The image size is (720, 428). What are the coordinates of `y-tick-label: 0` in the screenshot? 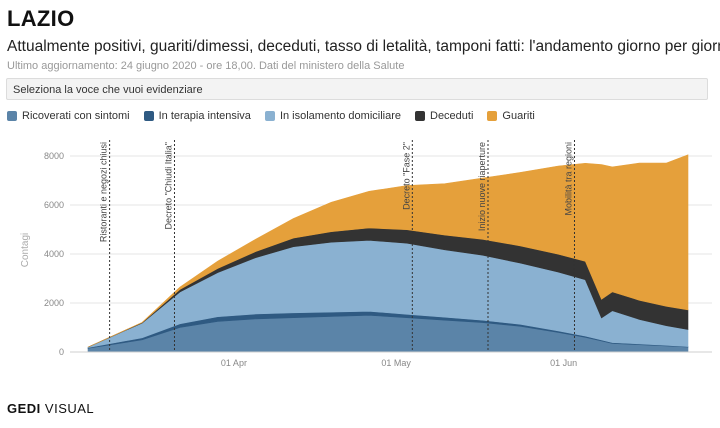 It's located at (61, 352).